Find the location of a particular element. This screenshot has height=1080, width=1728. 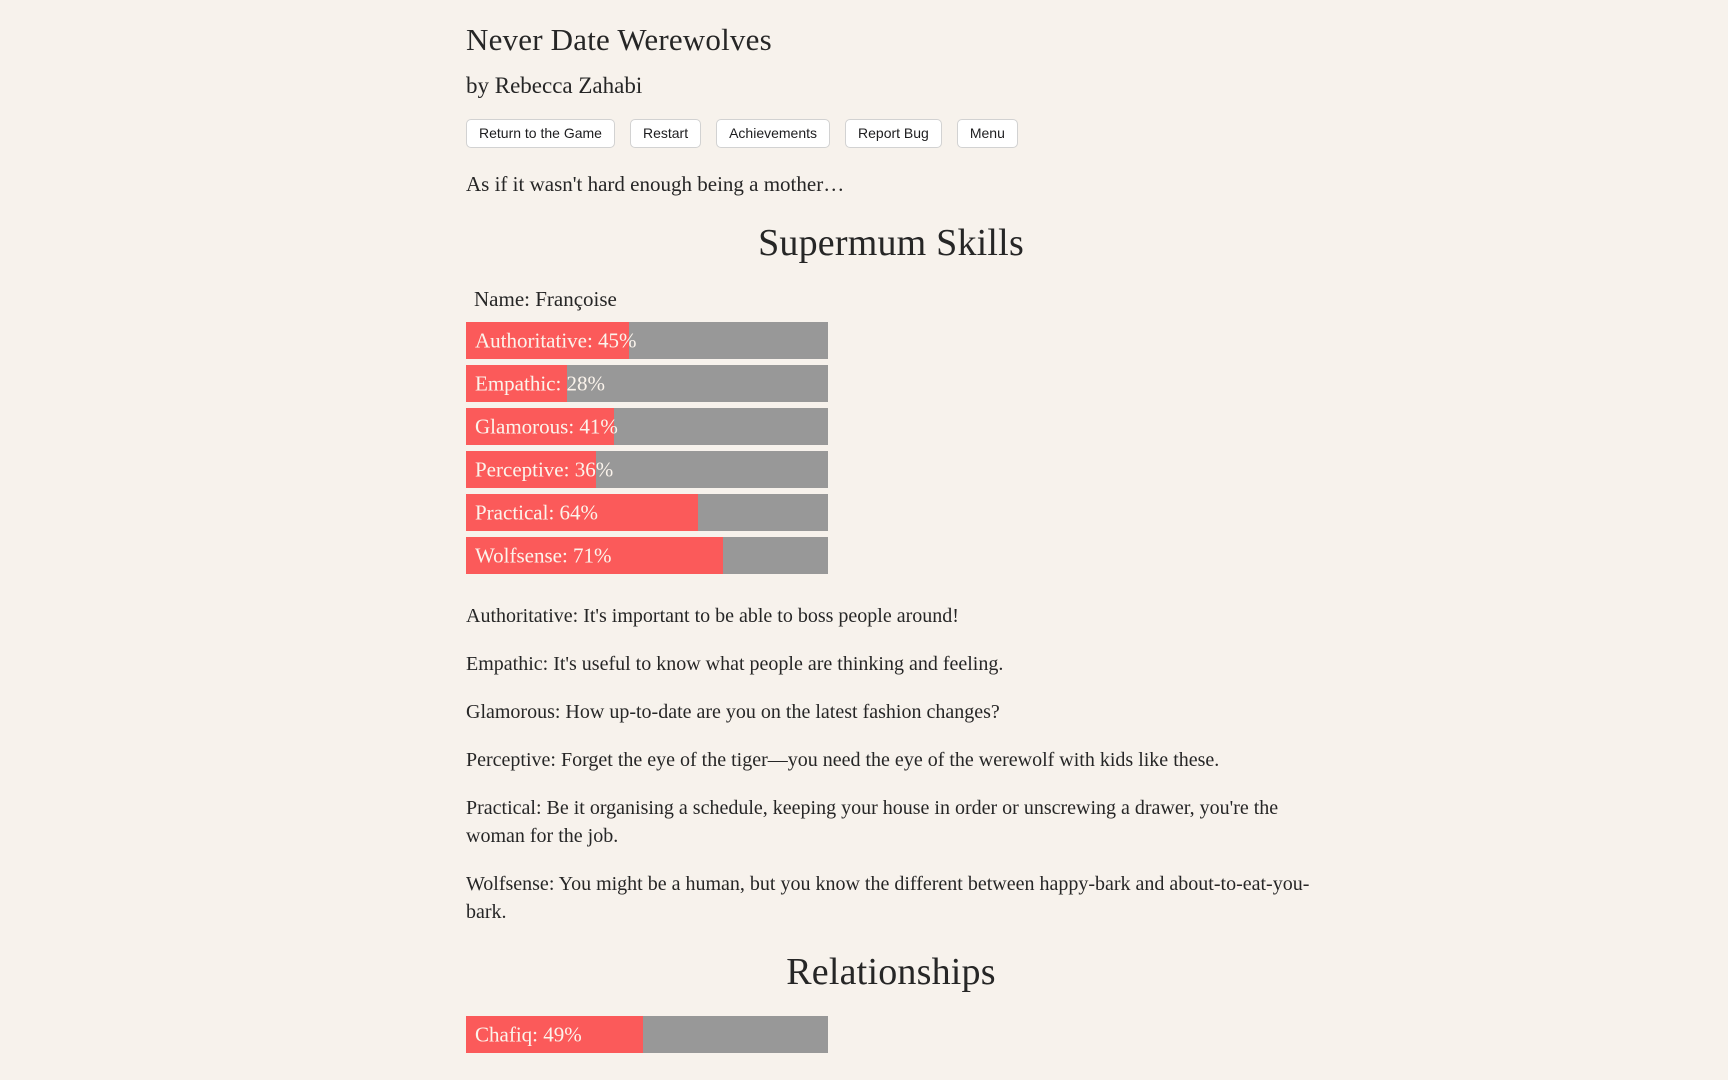

stat-bar-label-empathic: Empathic: 28% is located at coordinates (540, 383).